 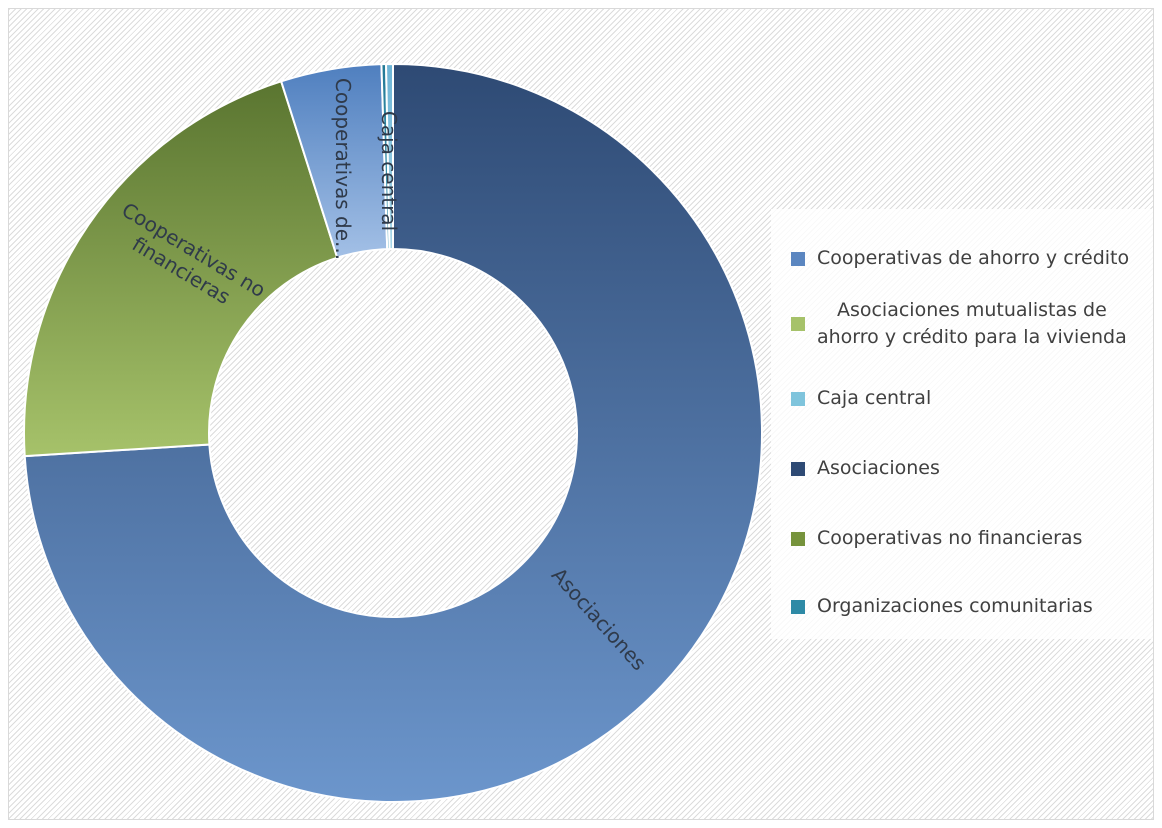 What do you see at coordinates (874, 398) in the screenshot?
I see `legend-label: Caja central` at bounding box center [874, 398].